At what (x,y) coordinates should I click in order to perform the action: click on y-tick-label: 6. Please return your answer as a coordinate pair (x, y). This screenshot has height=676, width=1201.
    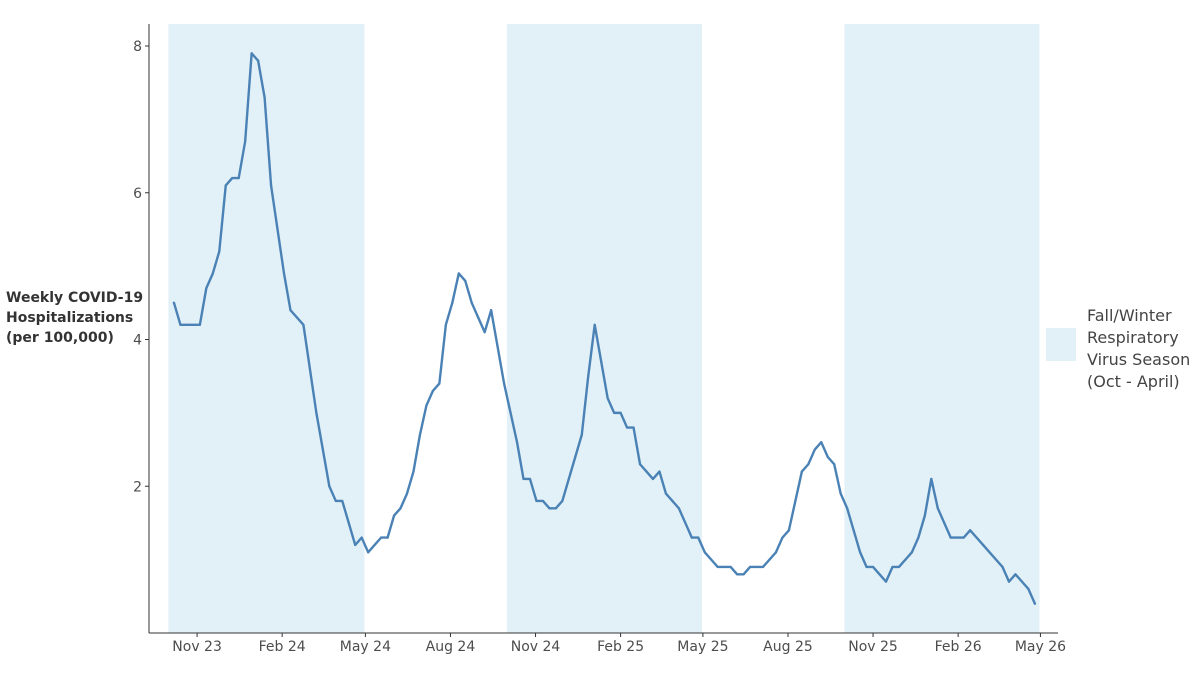
    Looking at the image, I should click on (137, 194).